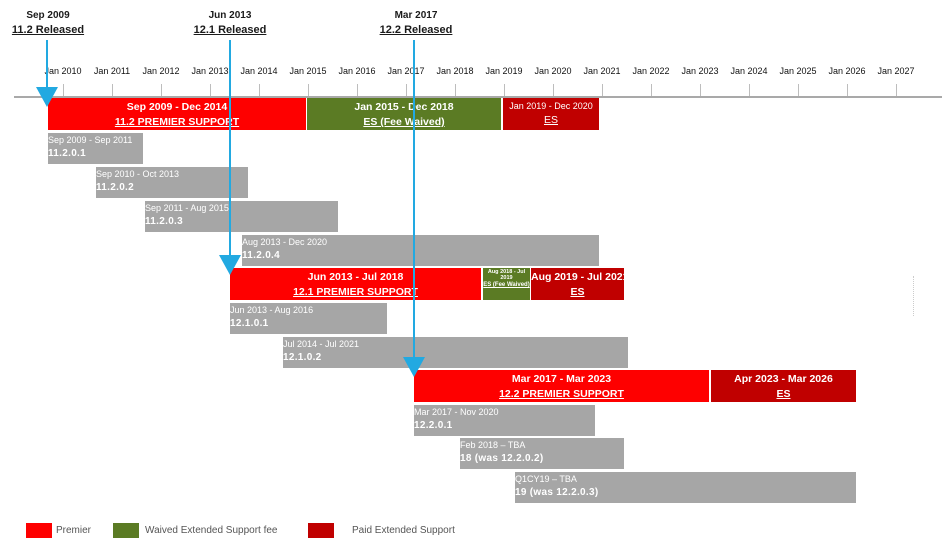 This screenshot has width=946, height=554. What do you see at coordinates (230, 15) in the screenshot?
I see `release-date: Jun 2013` at bounding box center [230, 15].